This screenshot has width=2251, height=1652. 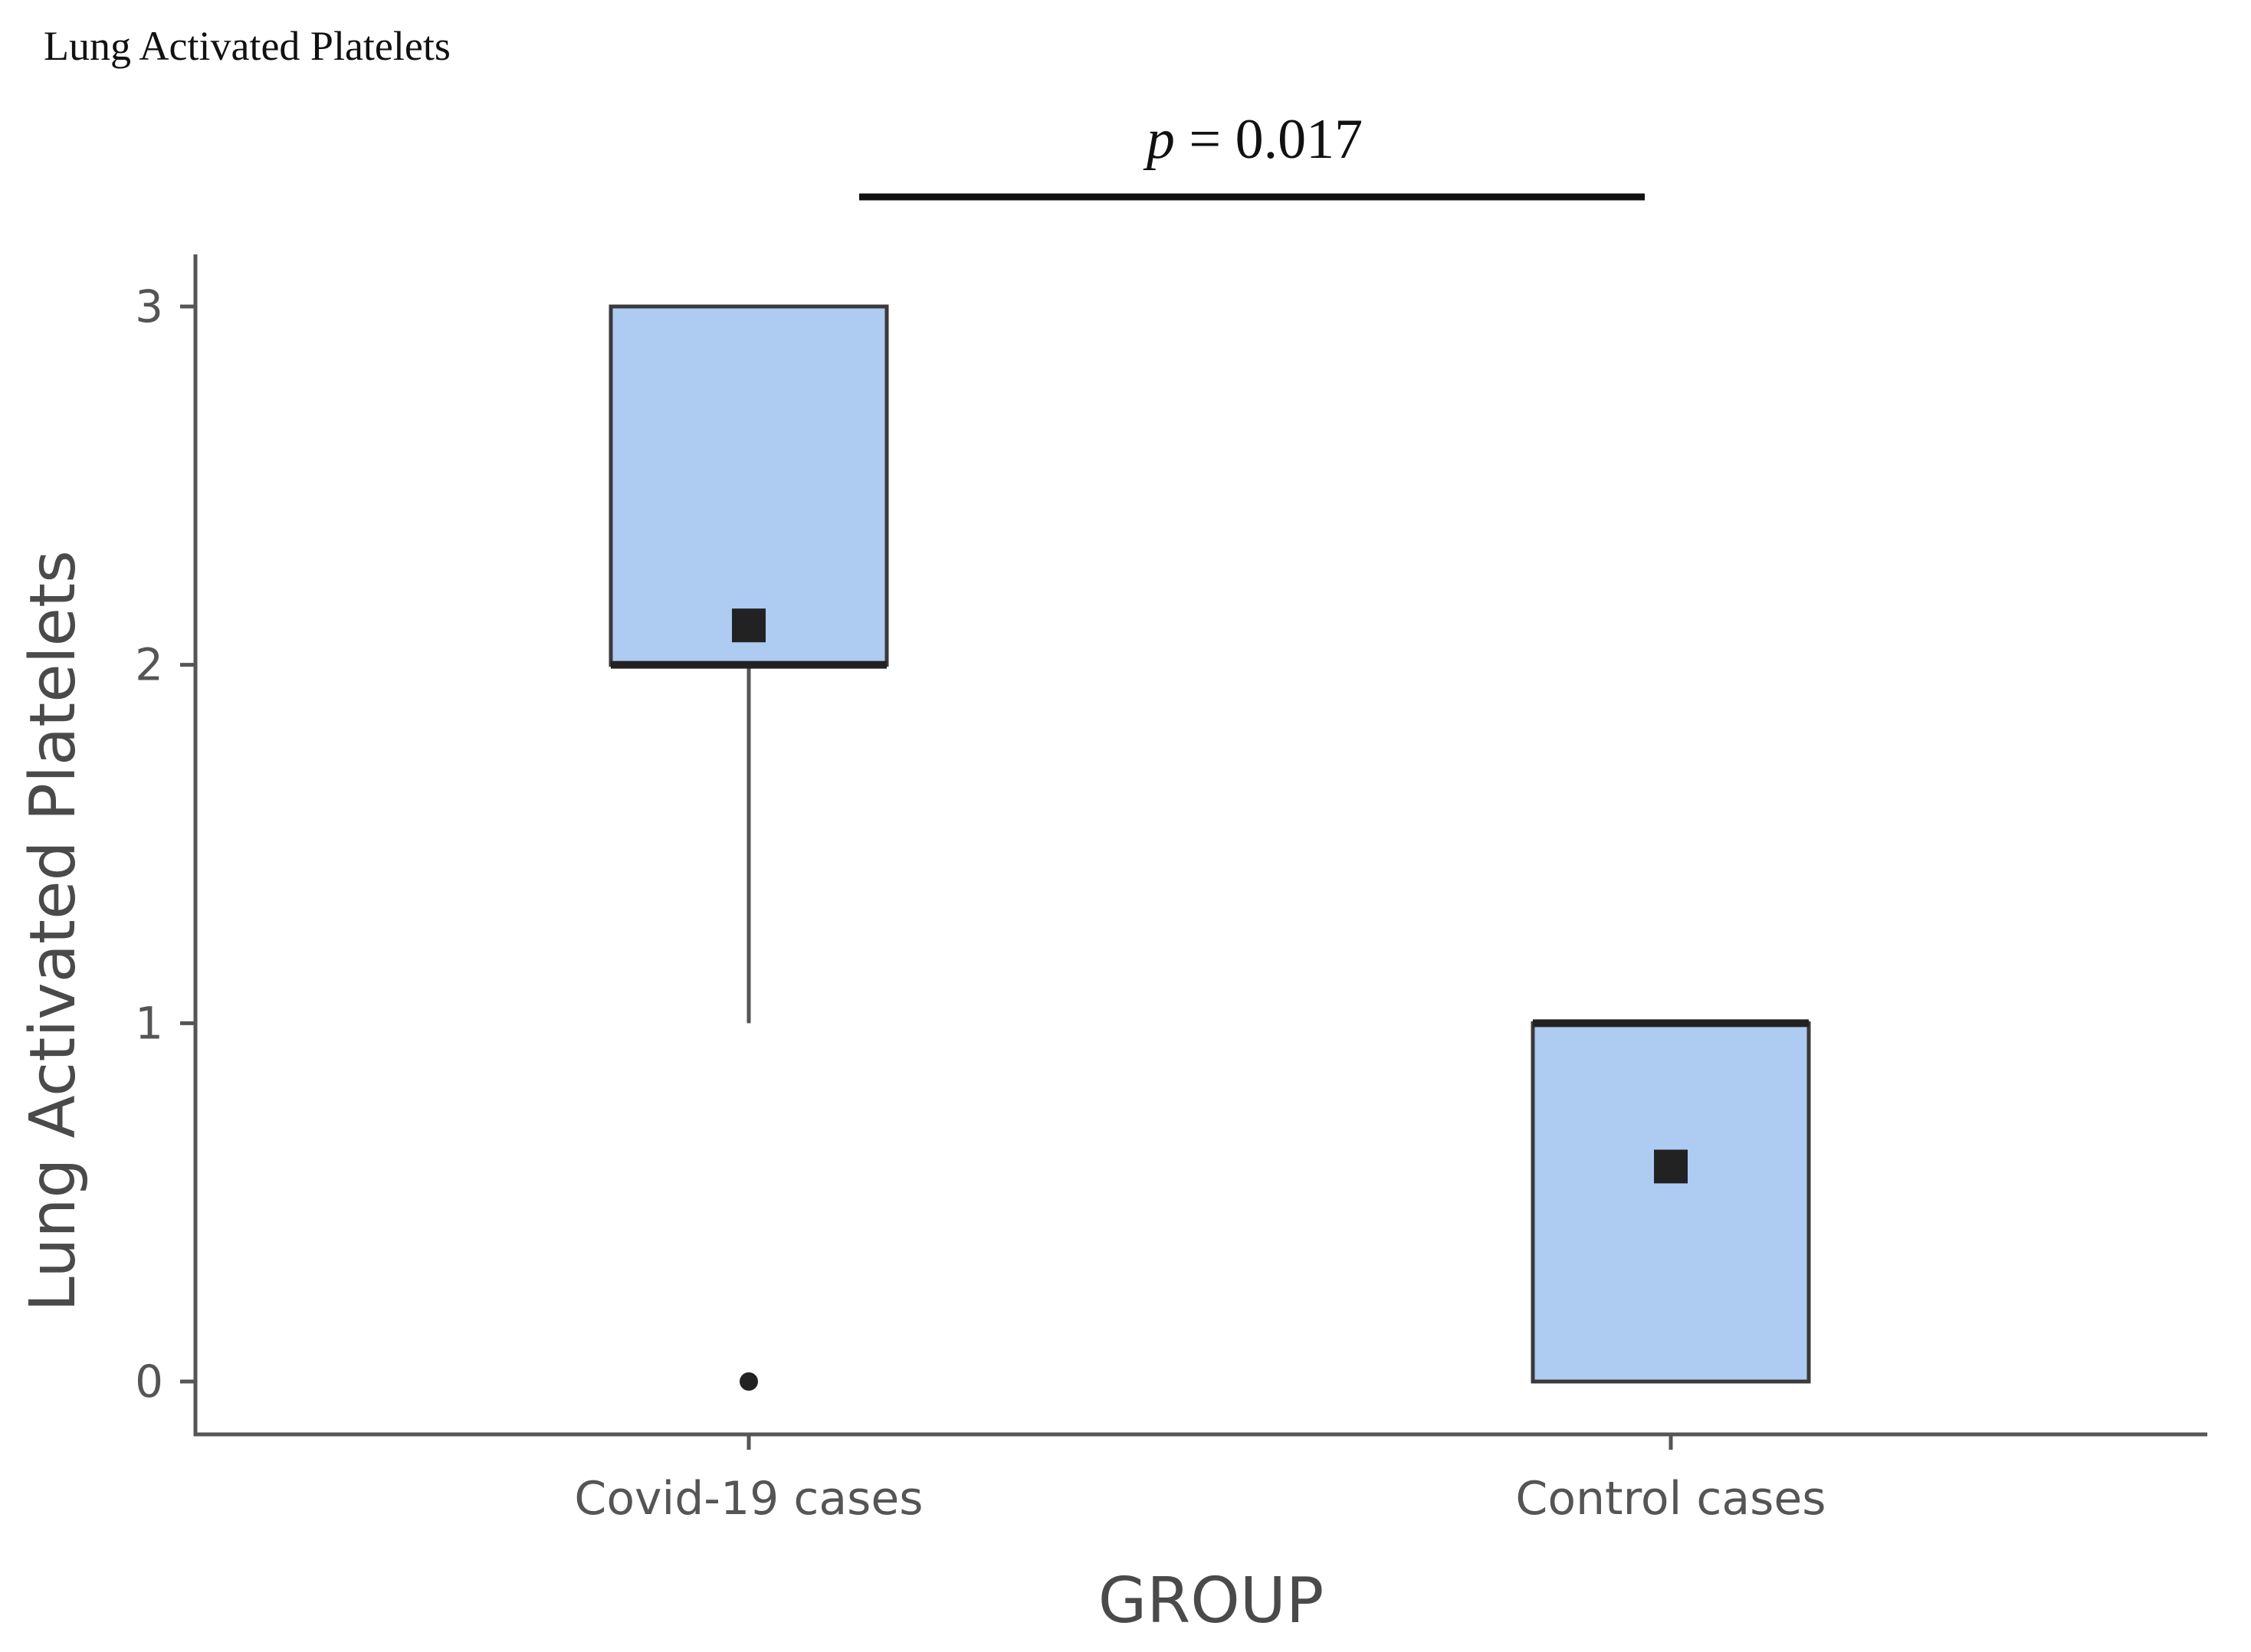 I want to click on p-value-label: p = 0.017, so click(x=1253, y=140).